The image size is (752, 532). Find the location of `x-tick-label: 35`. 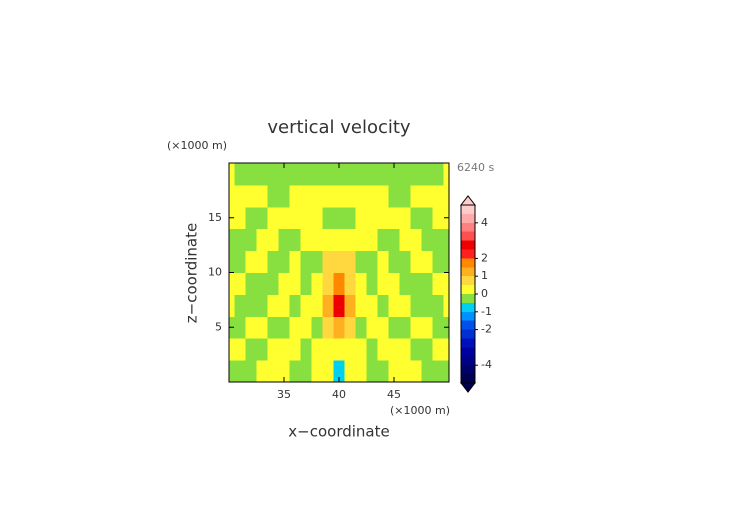

x-tick-label: 35 is located at coordinates (284, 394).